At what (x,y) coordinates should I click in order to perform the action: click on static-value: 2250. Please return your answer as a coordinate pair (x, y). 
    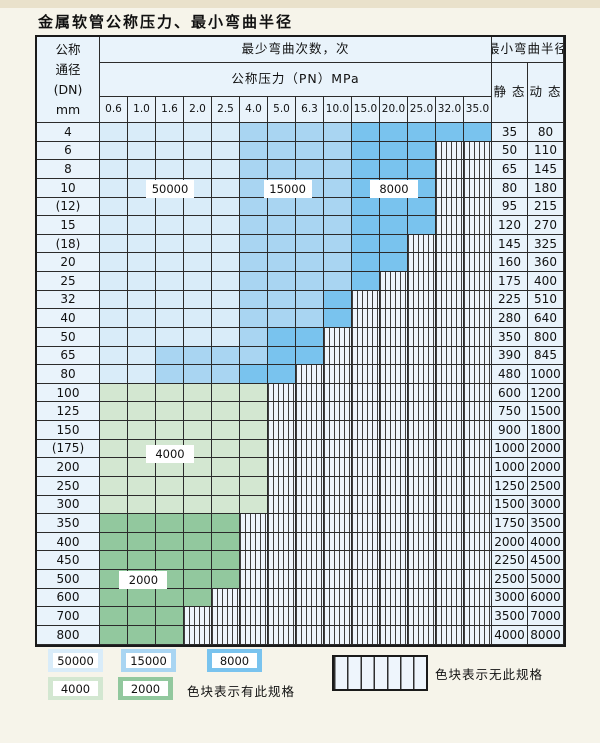
    Looking at the image, I should click on (510, 560).